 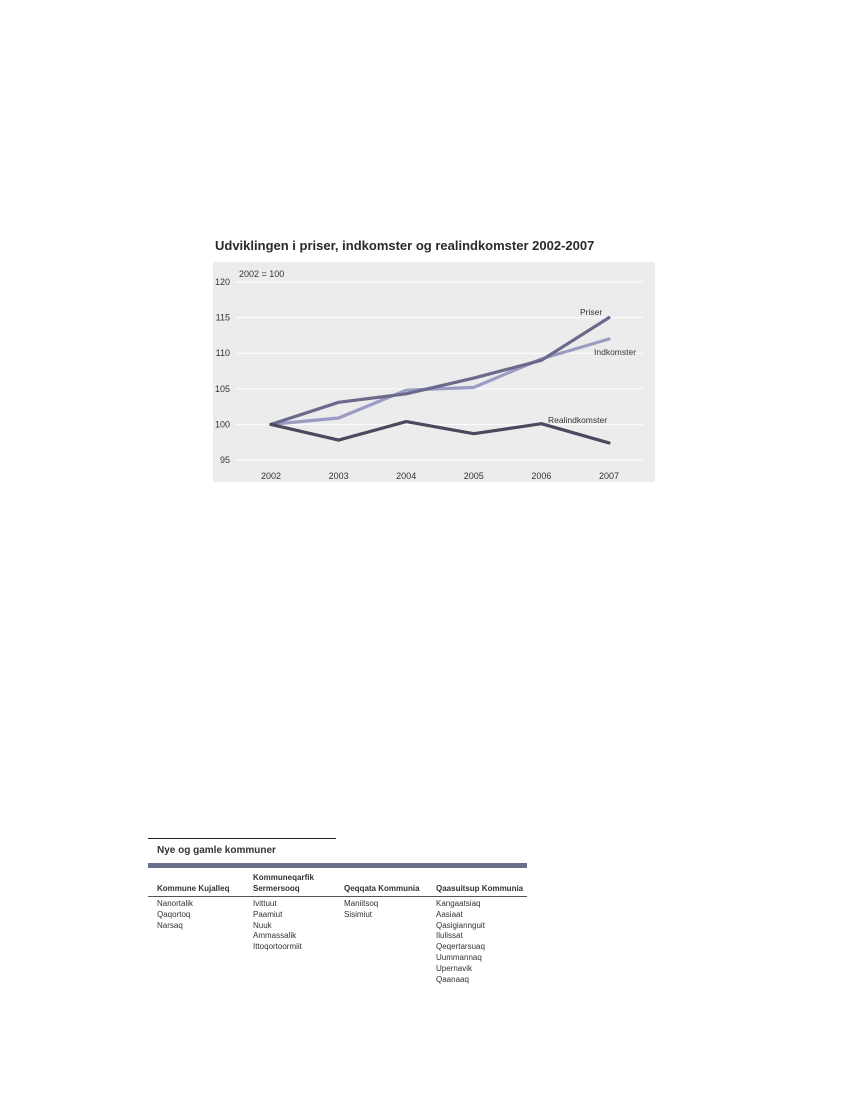 I want to click on list-item: Uummannaq, so click(x=459, y=957).